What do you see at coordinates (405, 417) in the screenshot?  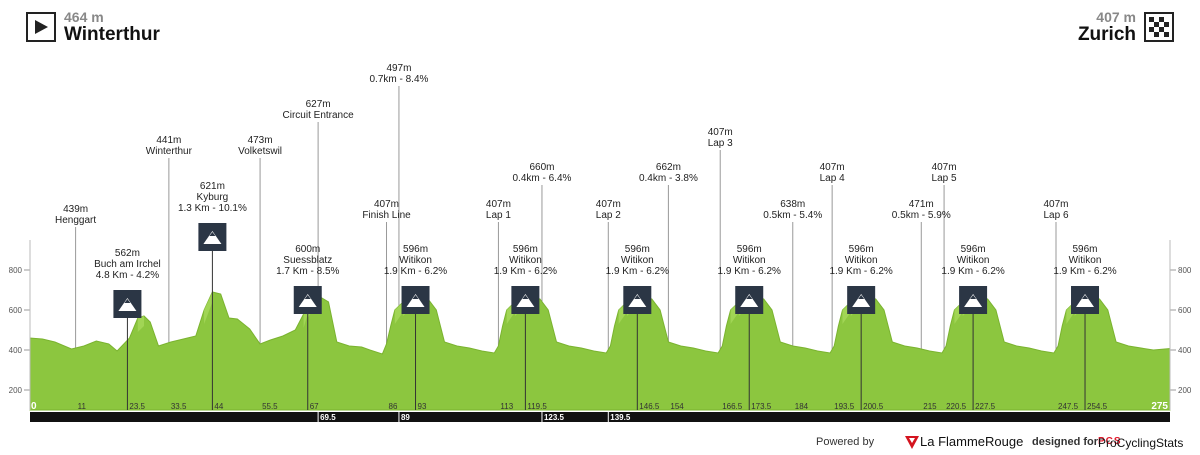 I see `bar-tick-label: 89` at bounding box center [405, 417].